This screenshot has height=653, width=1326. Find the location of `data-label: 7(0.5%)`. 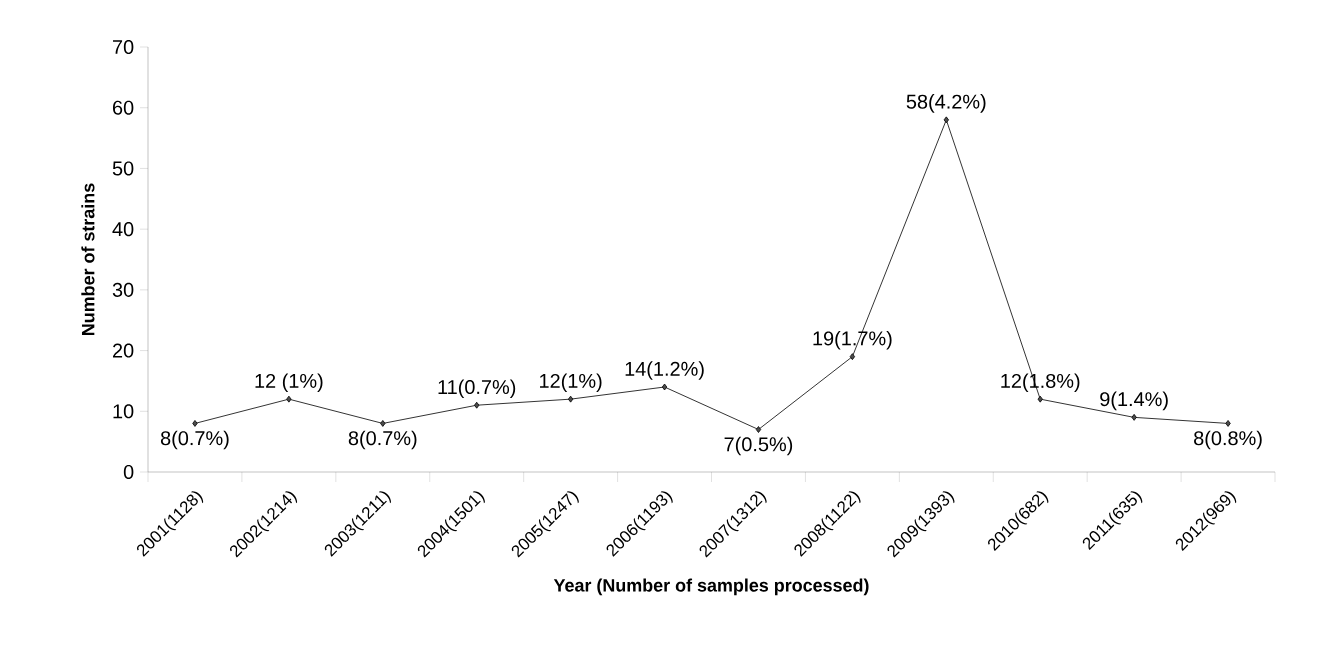

data-label: 7(0.5%) is located at coordinates (758, 446).